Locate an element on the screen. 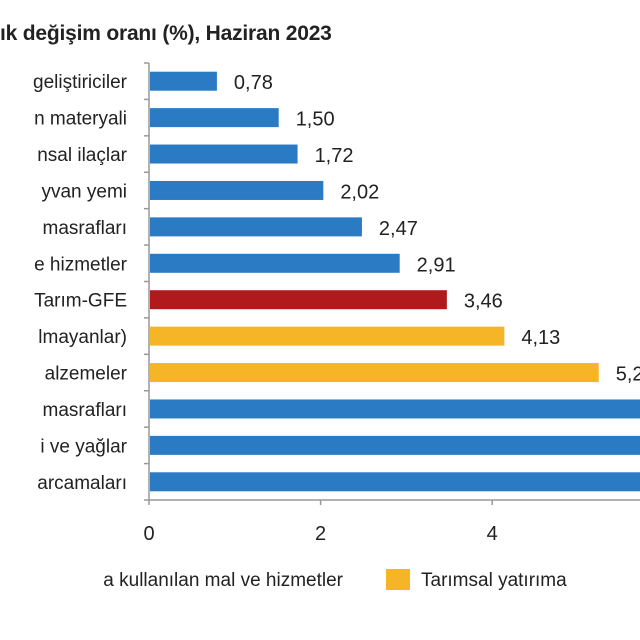  legend-swatch is located at coordinates (398, 579).